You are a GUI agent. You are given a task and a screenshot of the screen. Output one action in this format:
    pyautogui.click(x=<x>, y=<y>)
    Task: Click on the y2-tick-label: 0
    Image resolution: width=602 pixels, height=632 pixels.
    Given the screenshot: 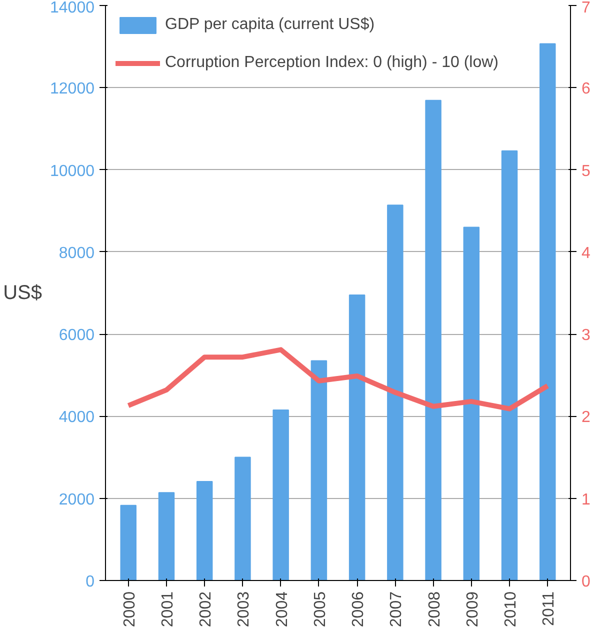 What is the action you would take?
    pyautogui.click(x=586, y=582)
    